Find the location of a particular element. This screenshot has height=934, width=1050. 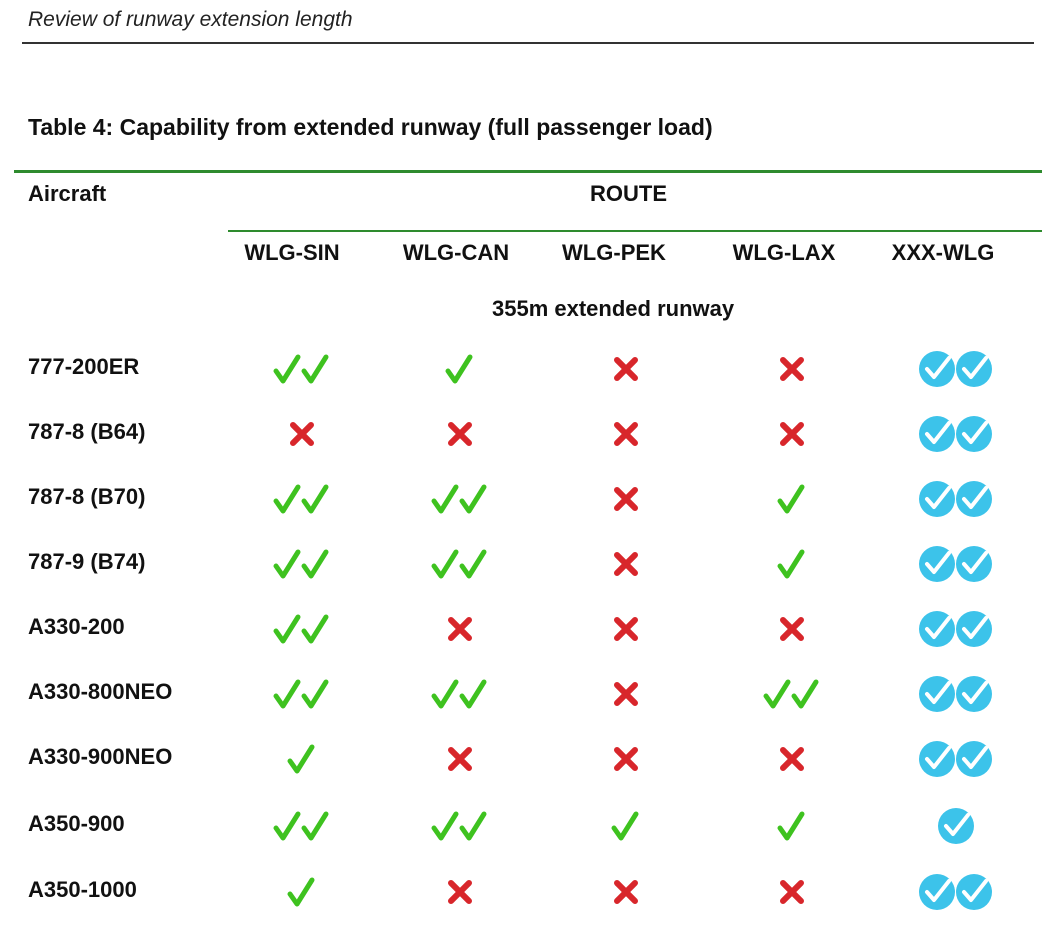

route-header-4: WLG-LAX is located at coordinates (784, 252).